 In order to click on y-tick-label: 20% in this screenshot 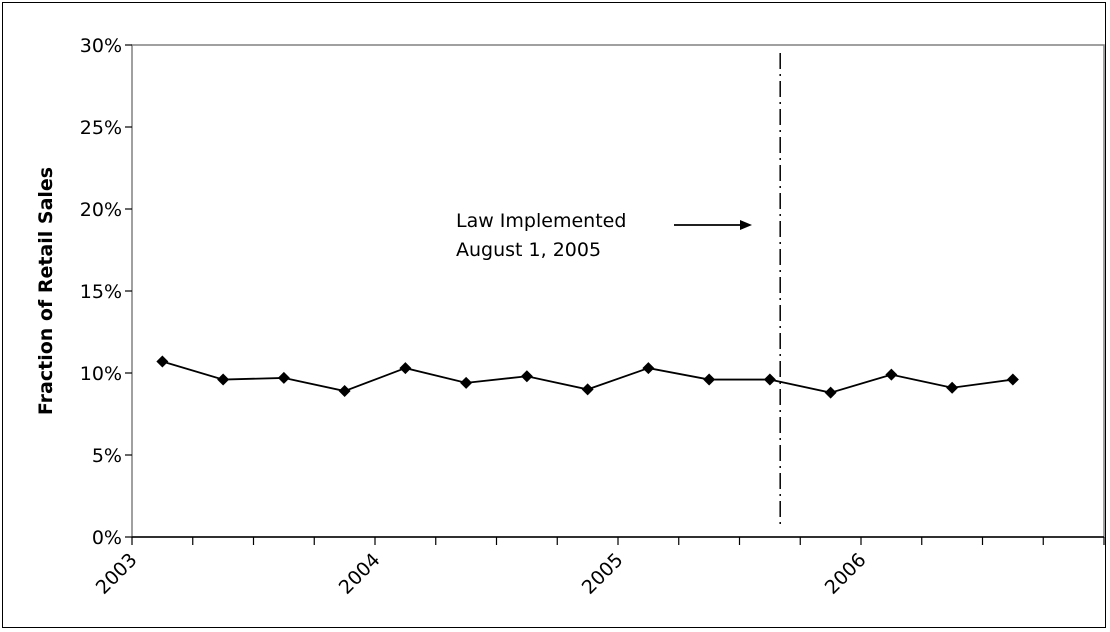, I will do `click(101, 210)`.